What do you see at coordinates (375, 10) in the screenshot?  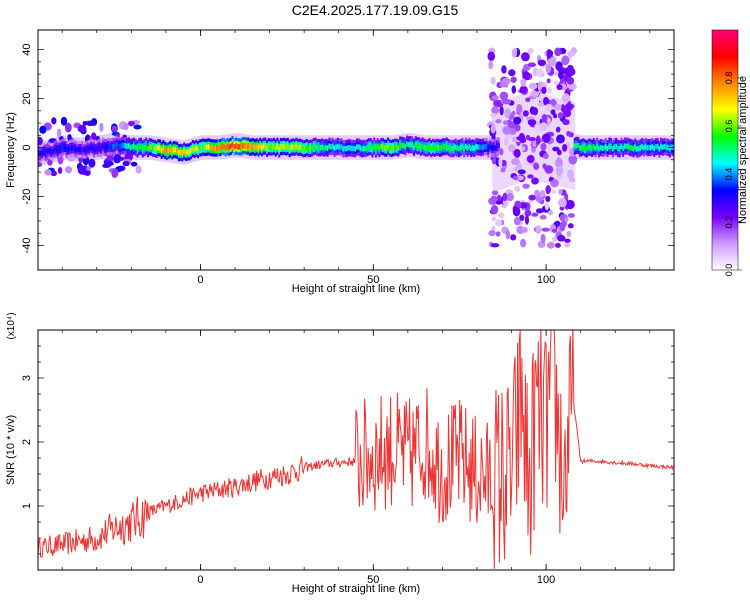 I see `chart-title: C2E4.2025.177.19.09.G15` at bounding box center [375, 10].